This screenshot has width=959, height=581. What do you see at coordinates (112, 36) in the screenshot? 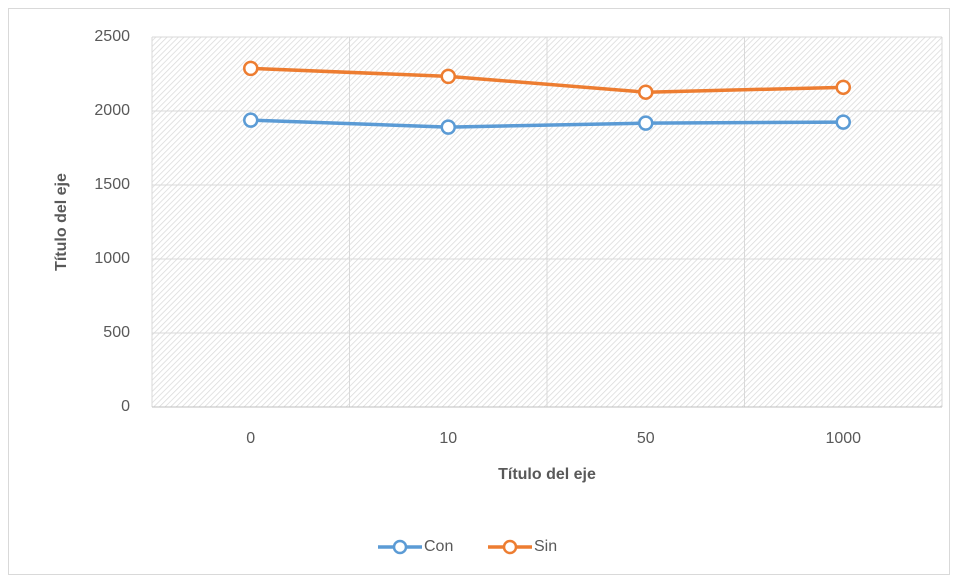
I see `y-tick-label: 2500` at bounding box center [112, 36].